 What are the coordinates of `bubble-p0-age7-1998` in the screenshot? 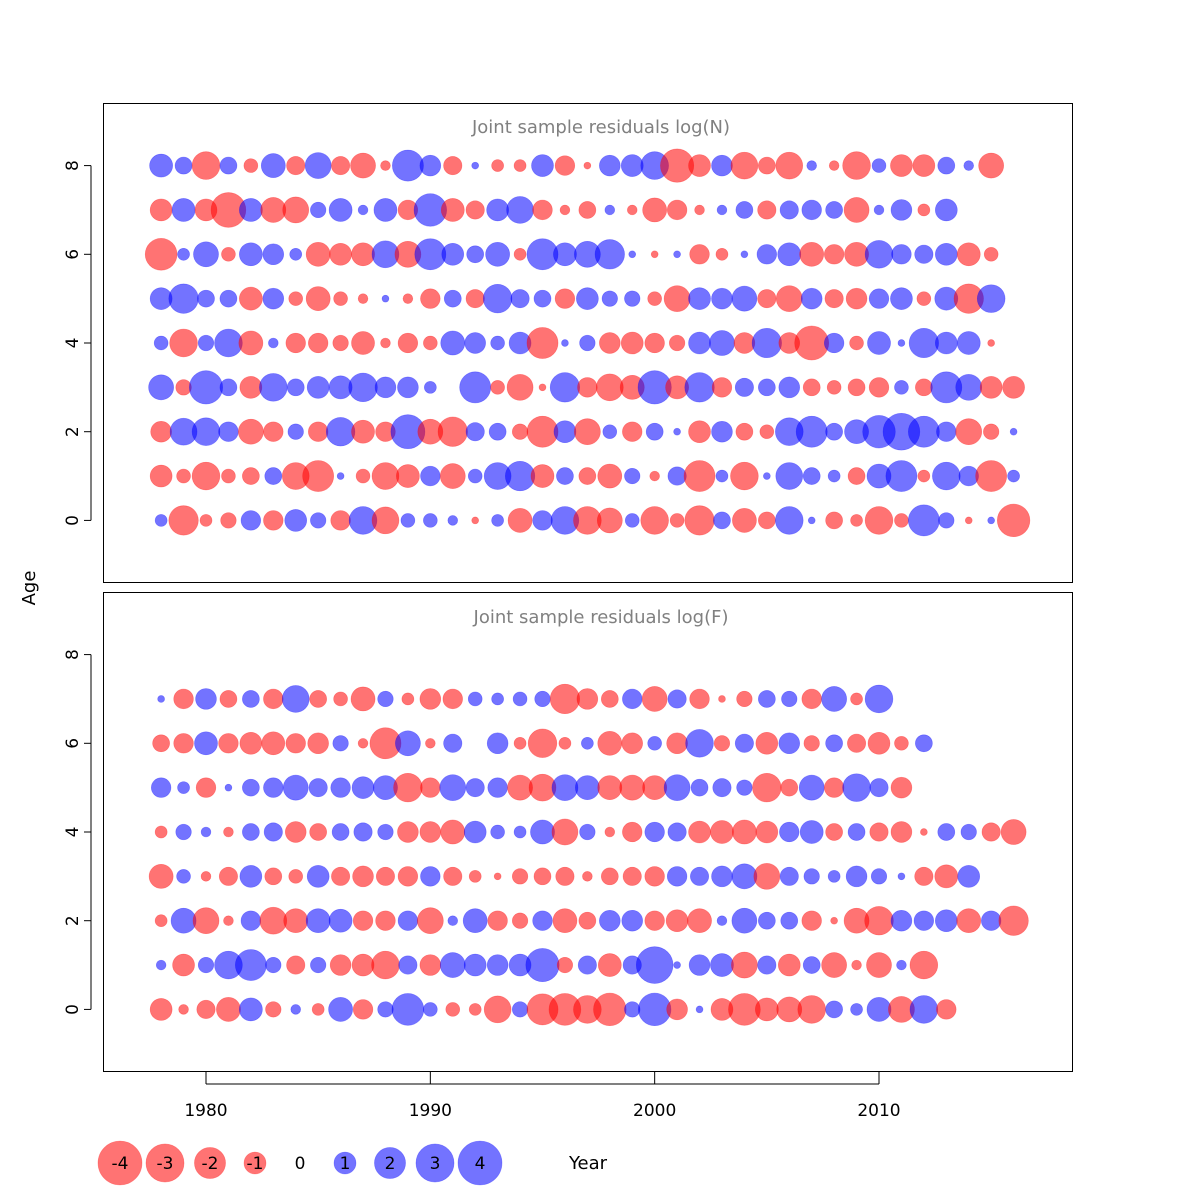 It's located at (610, 210).